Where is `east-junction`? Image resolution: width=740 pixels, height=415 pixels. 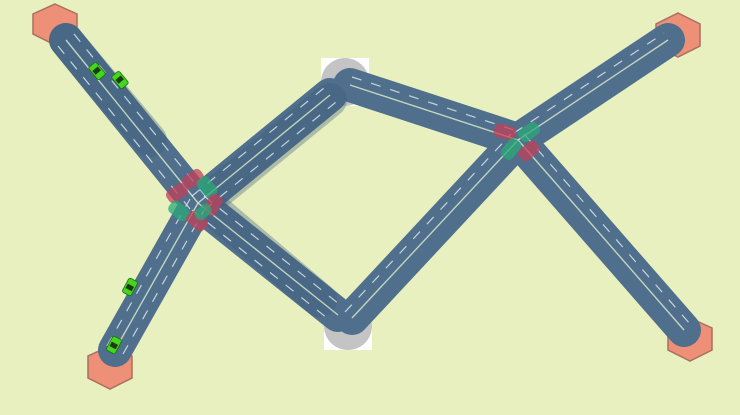
east-junction is located at coordinates (517, 141).